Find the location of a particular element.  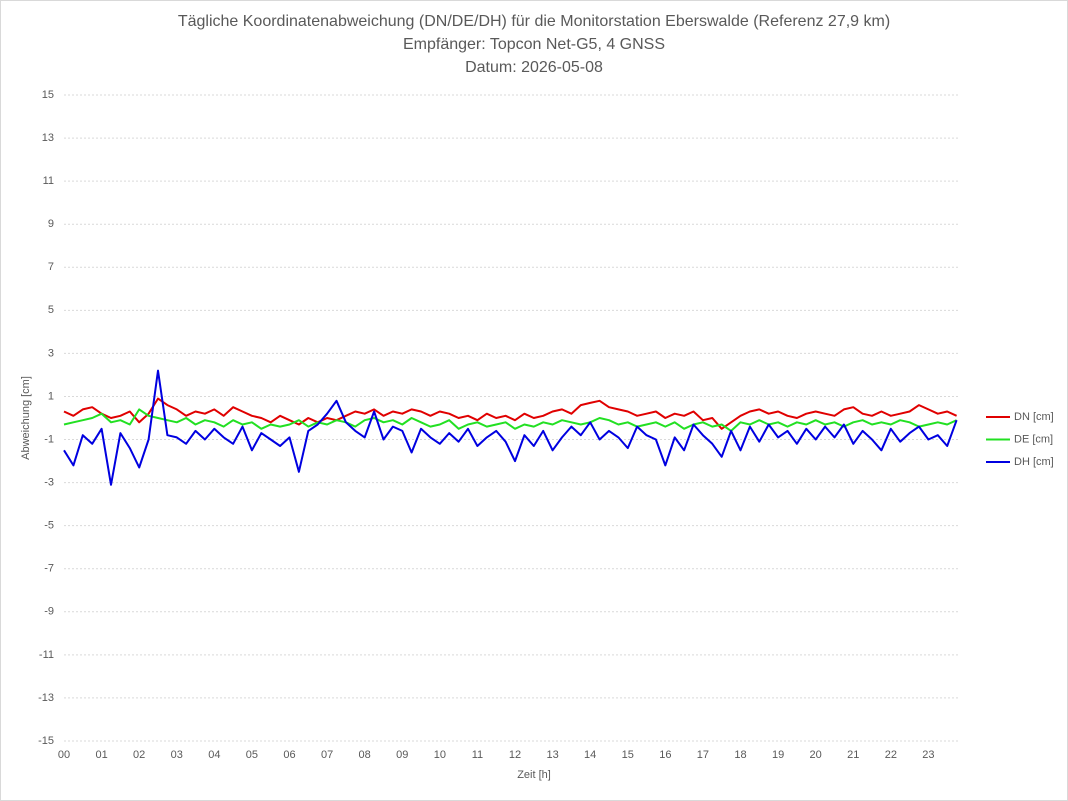

x-axis-title: Zeit [h] is located at coordinates (534, 775).